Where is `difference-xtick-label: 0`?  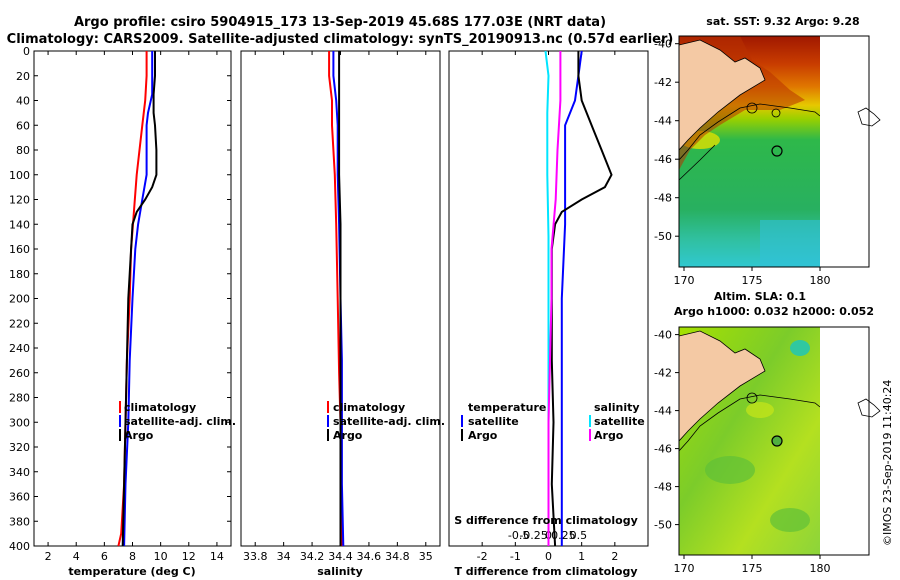 difference-xtick-label: 0 is located at coordinates (548, 556).